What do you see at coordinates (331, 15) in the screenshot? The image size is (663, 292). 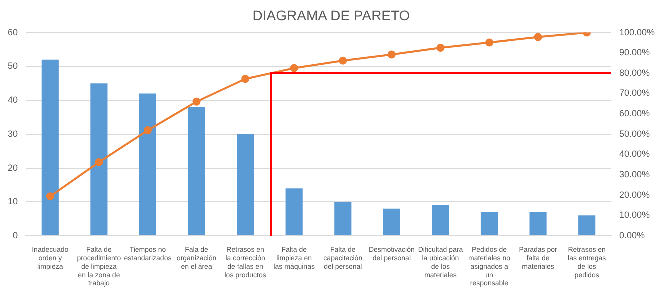 I see `chart-title: DIAGRAMA DE PARETO` at bounding box center [331, 15].